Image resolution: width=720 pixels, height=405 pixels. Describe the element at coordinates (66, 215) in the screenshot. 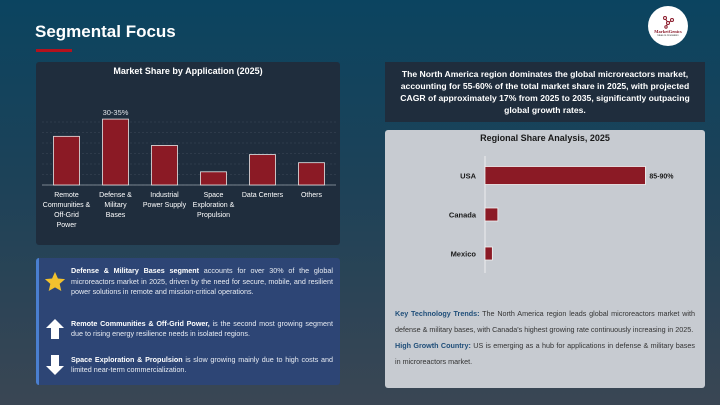

I see `tick-label: Off-Grid` at that location.